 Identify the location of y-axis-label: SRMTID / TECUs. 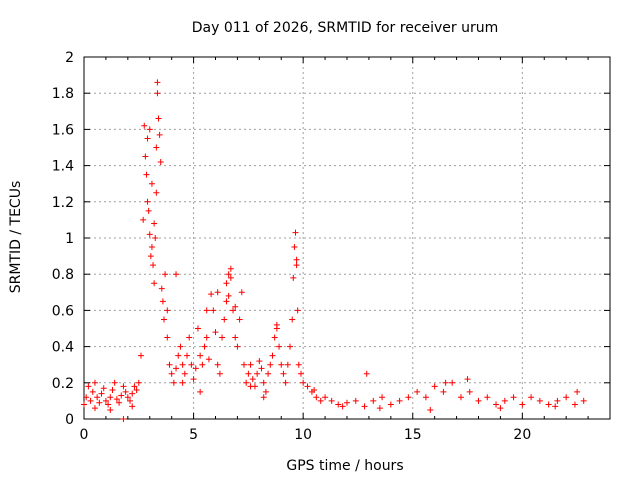
(16, 237).